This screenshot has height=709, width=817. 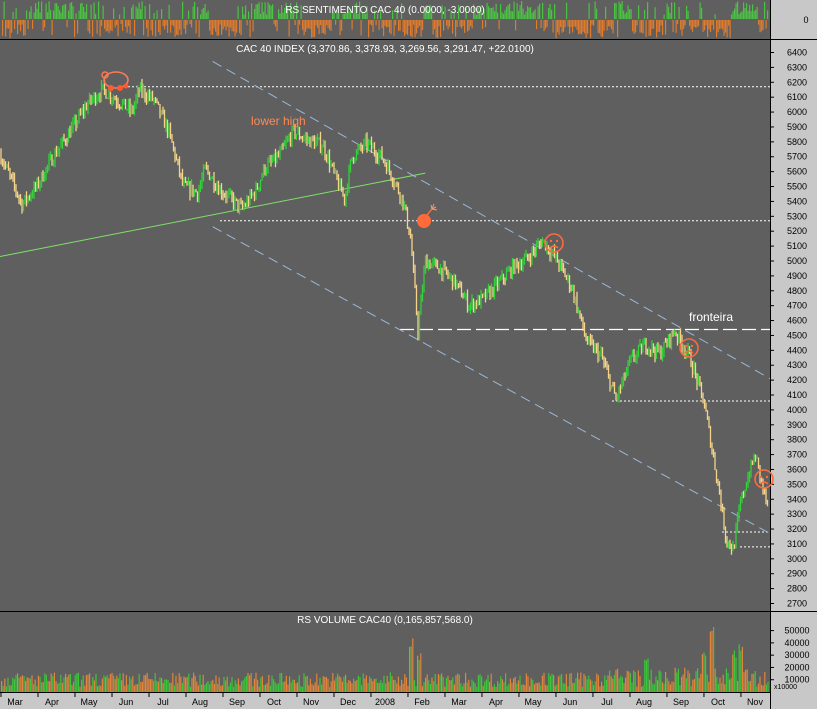 What do you see at coordinates (422, 702) in the screenshot?
I see `x-tick-label: Feb` at bounding box center [422, 702].